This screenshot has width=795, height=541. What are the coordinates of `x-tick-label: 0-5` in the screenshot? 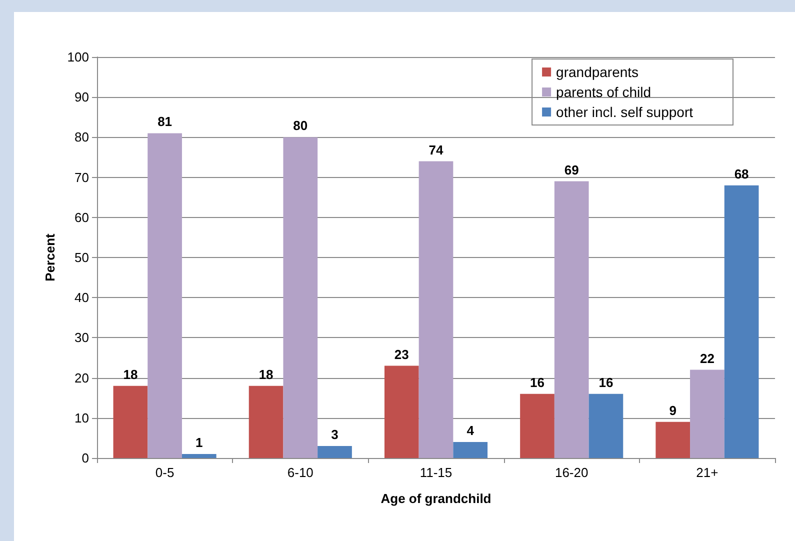 It's located at (164, 472).